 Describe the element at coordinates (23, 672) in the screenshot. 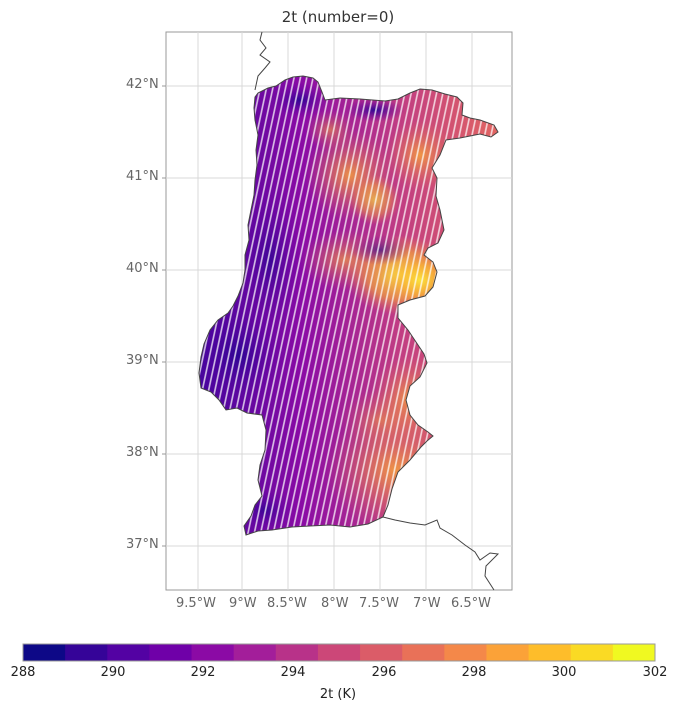

I see `colorbar-tick-288: 288` at that location.